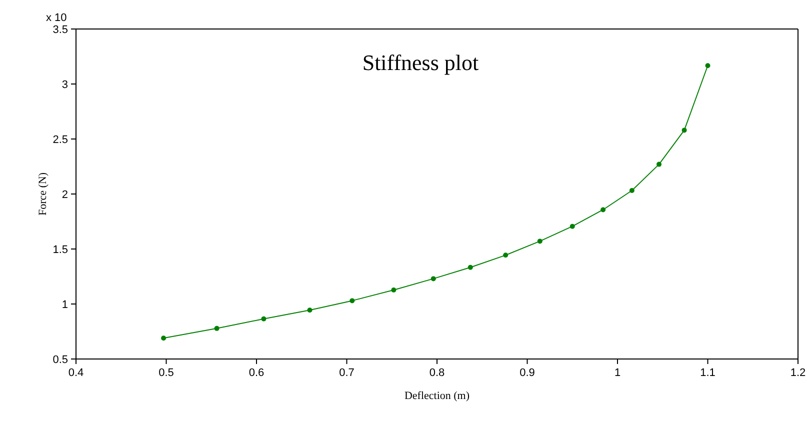 The width and height of the screenshot is (807, 439). What do you see at coordinates (527, 372) in the screenshot?
I see `x-tick-label: 0.9` at bounding box center [527, 372].